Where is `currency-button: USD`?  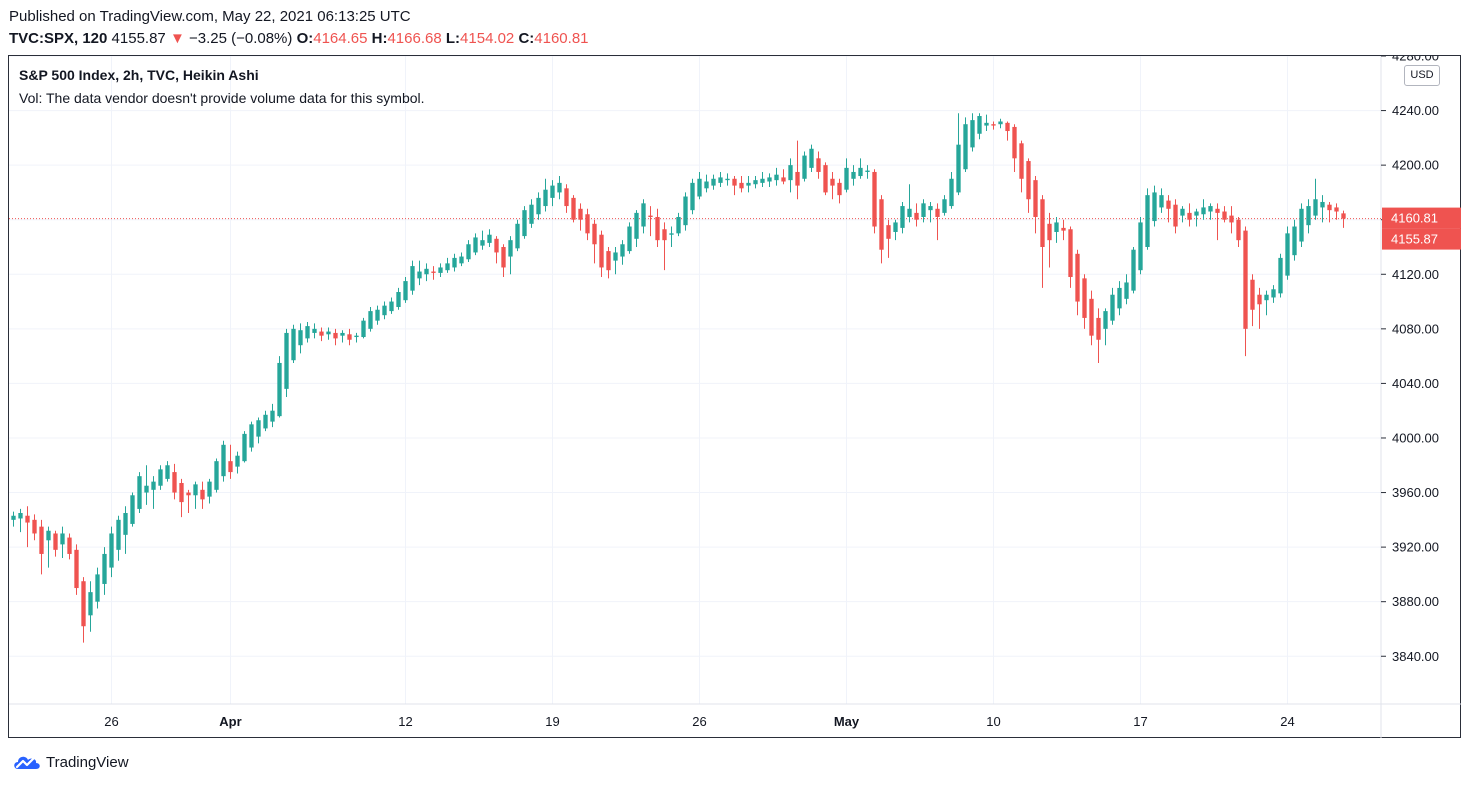
currency-button: USD is located at coordinates (1422, 75).